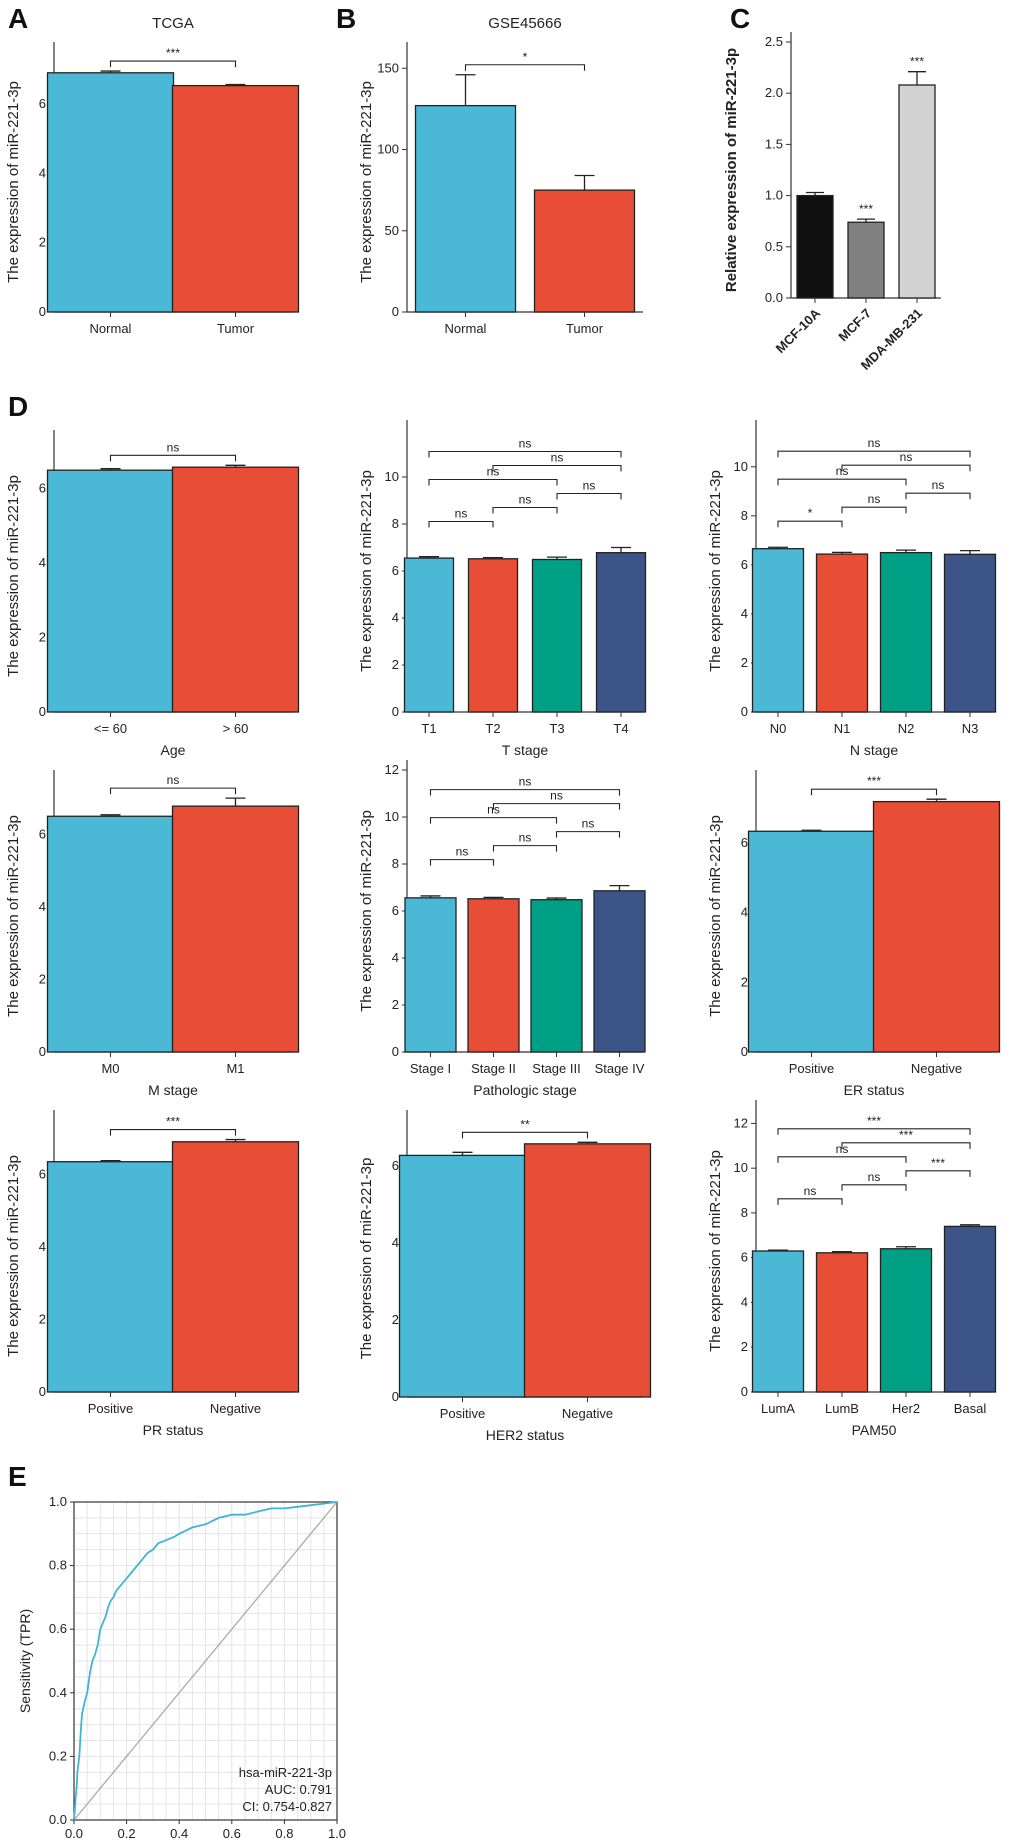  I want to click on x-tick-label: M0, so click(110, 1068).